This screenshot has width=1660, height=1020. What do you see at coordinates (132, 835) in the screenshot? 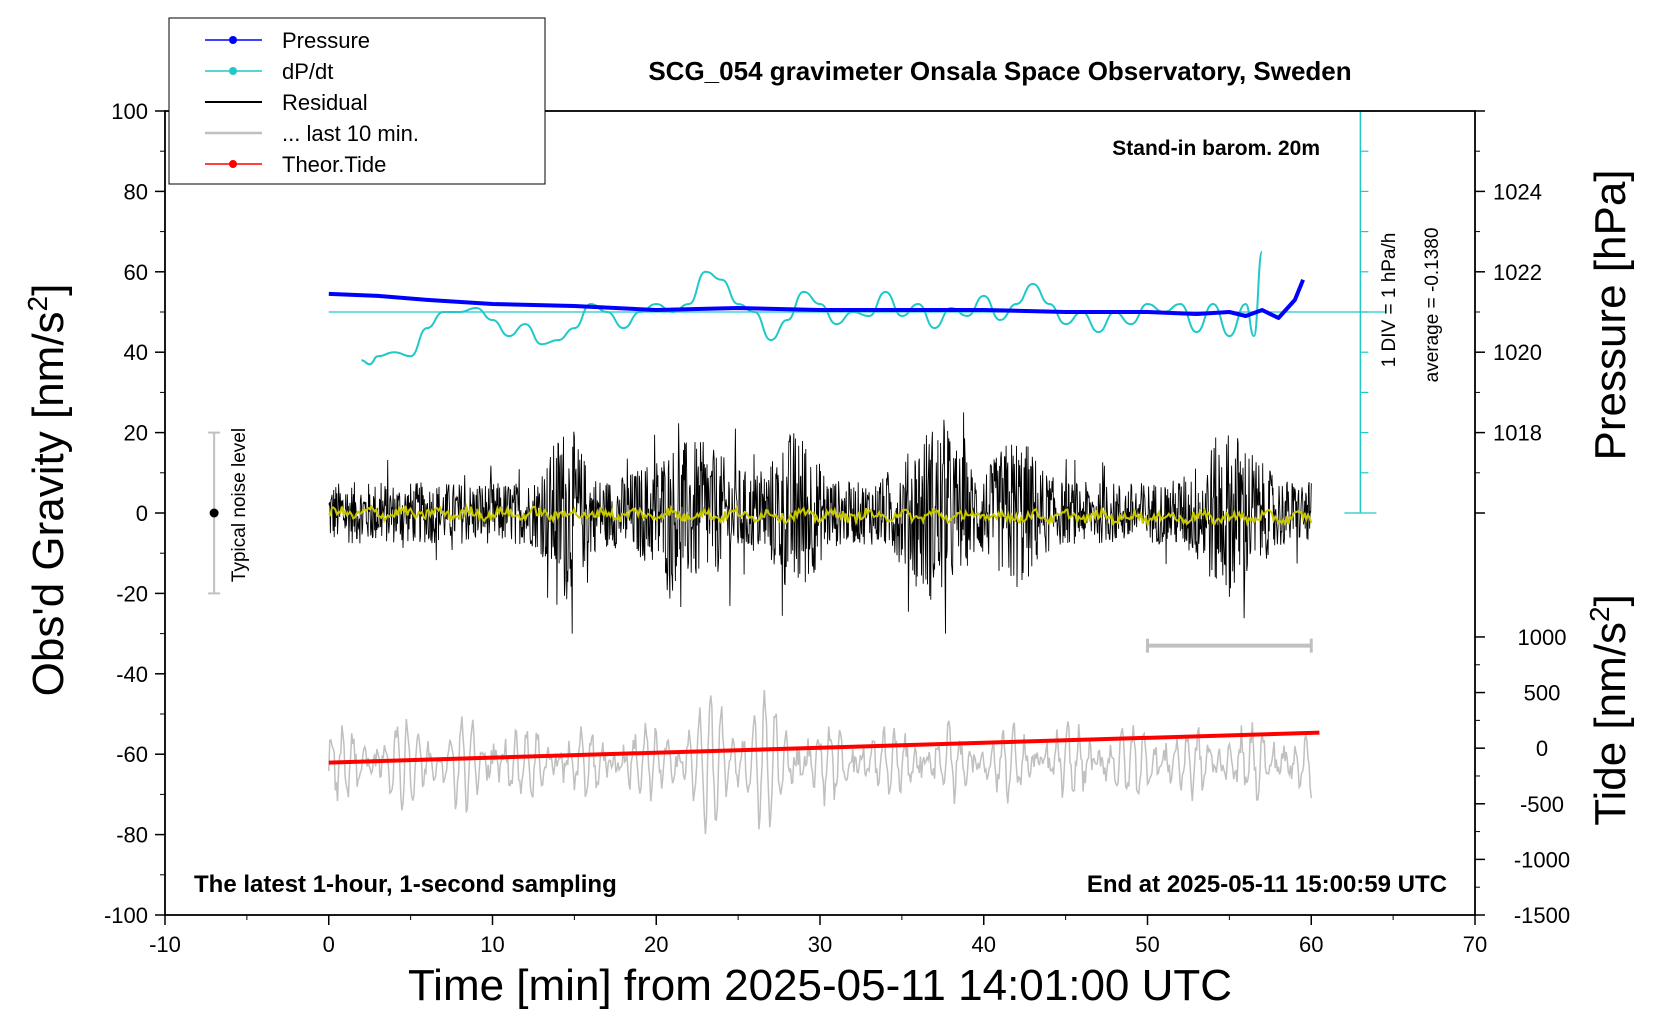
I see `y-tick-label: -80` at bounding box center [132, 835].